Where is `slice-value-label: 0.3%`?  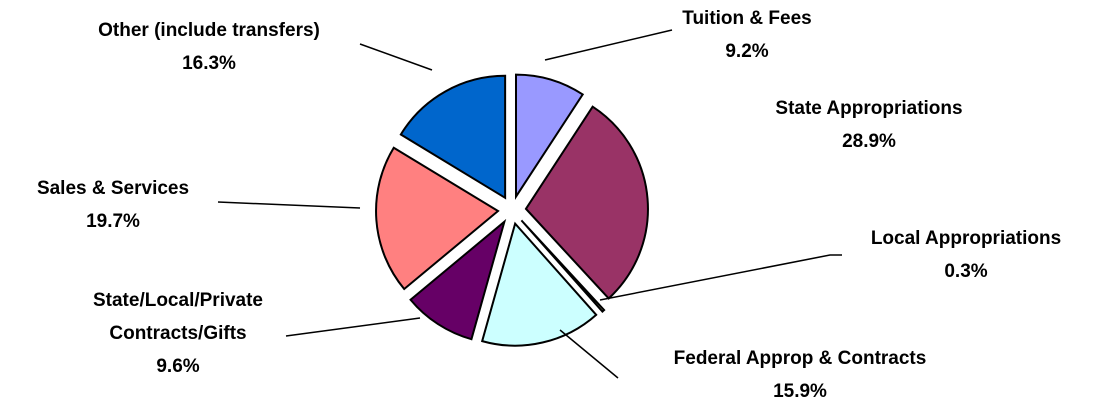 slice-value-label: 0.3% is located at coordinates (966, 271).